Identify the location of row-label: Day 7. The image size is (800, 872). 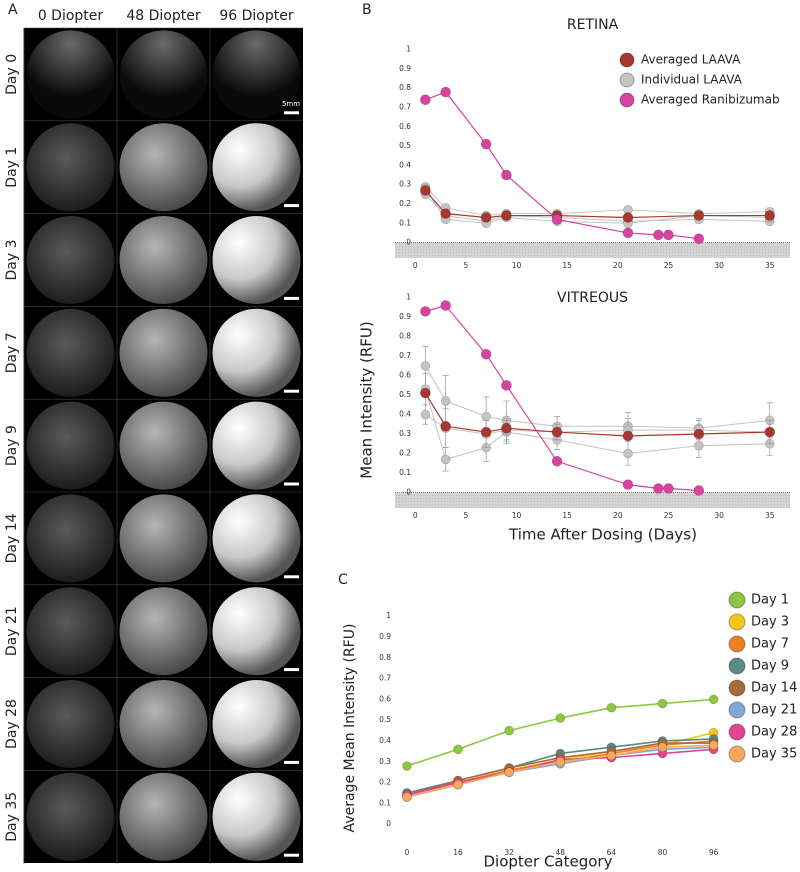
(12, 352).